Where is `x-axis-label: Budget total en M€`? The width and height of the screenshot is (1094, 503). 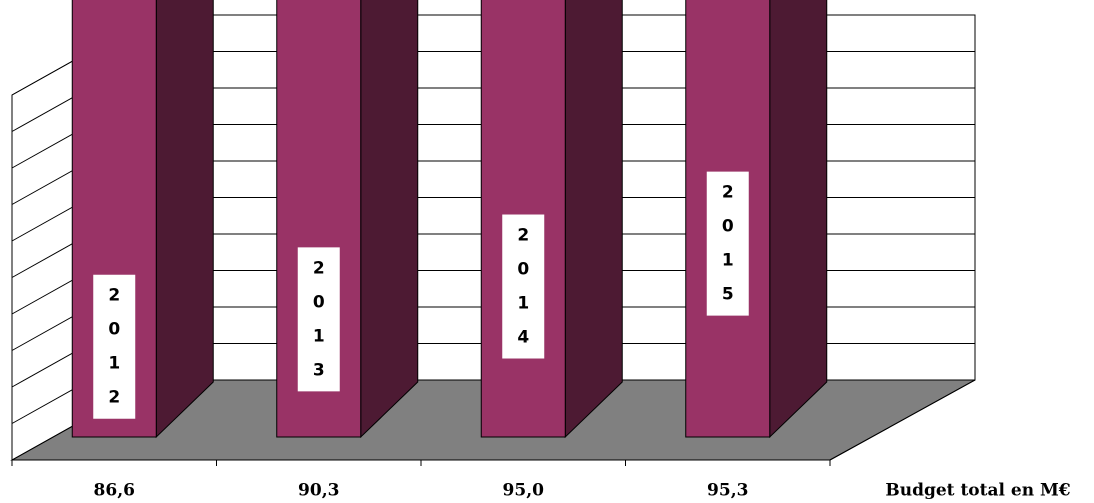 x-axis-label: Budget total en M€ is located at coordinates (977, 491).